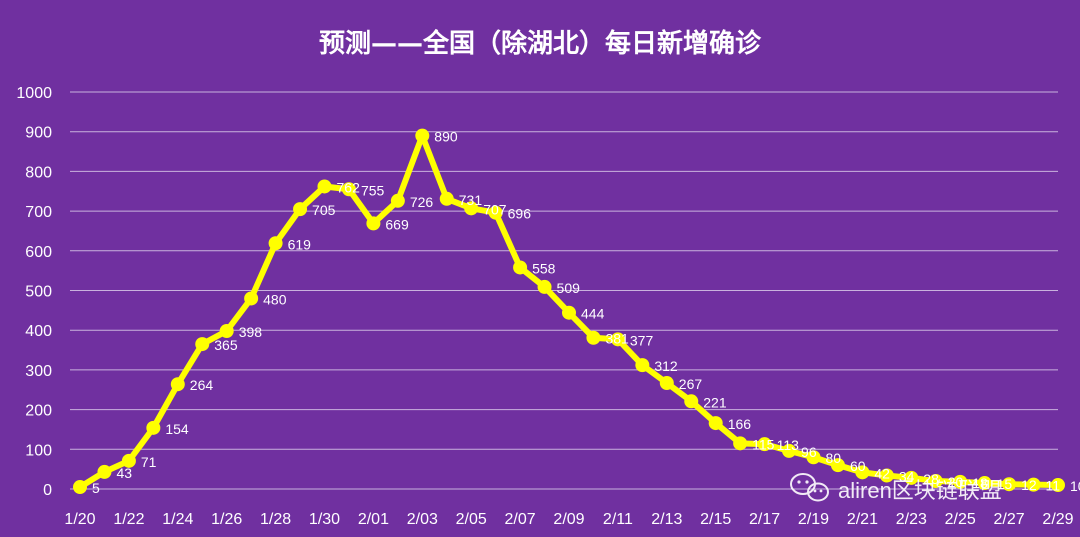 The image size is (1080, 537). What do you see at coordinates (1075, 486) in the screenshot?
I see `data-label: 10` at bounding box center [1075, 486].